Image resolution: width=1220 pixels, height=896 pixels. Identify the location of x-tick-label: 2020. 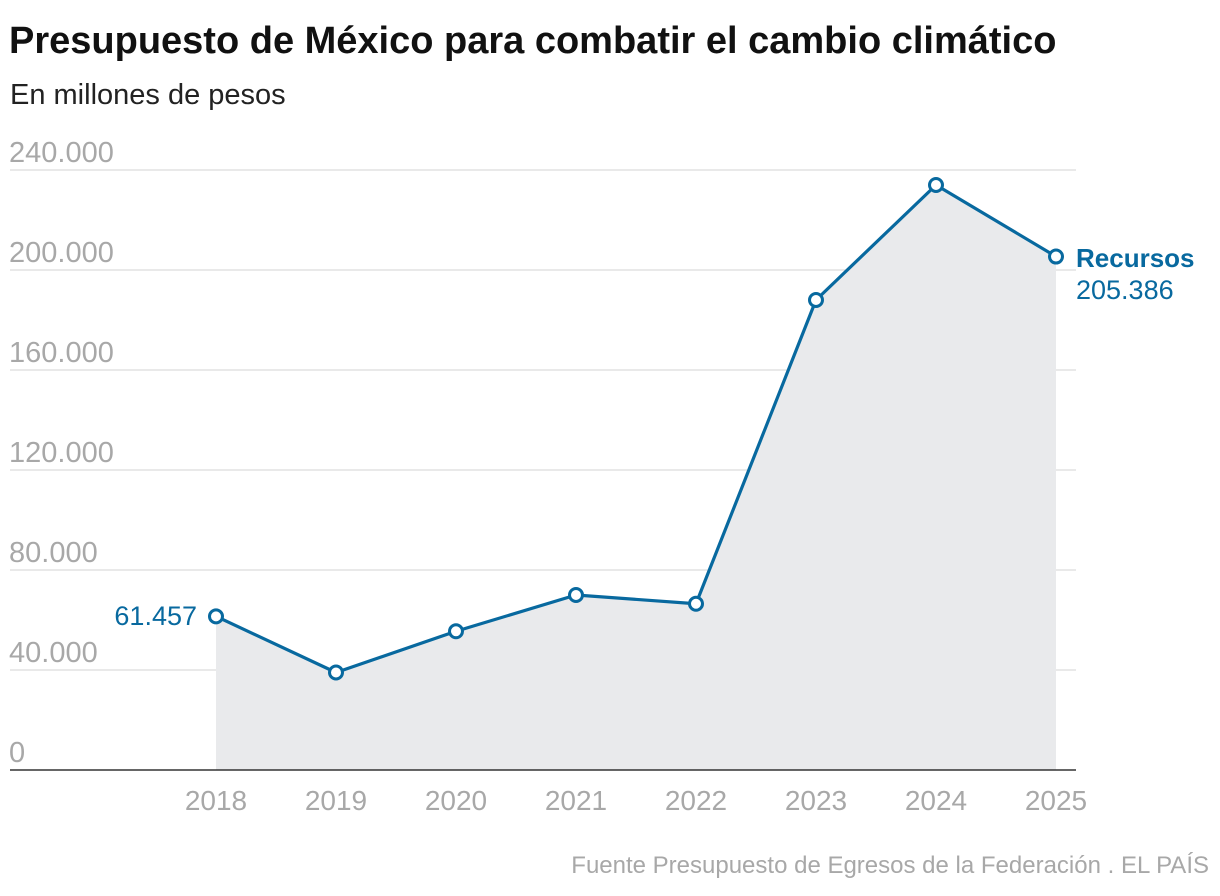
(456, 800).